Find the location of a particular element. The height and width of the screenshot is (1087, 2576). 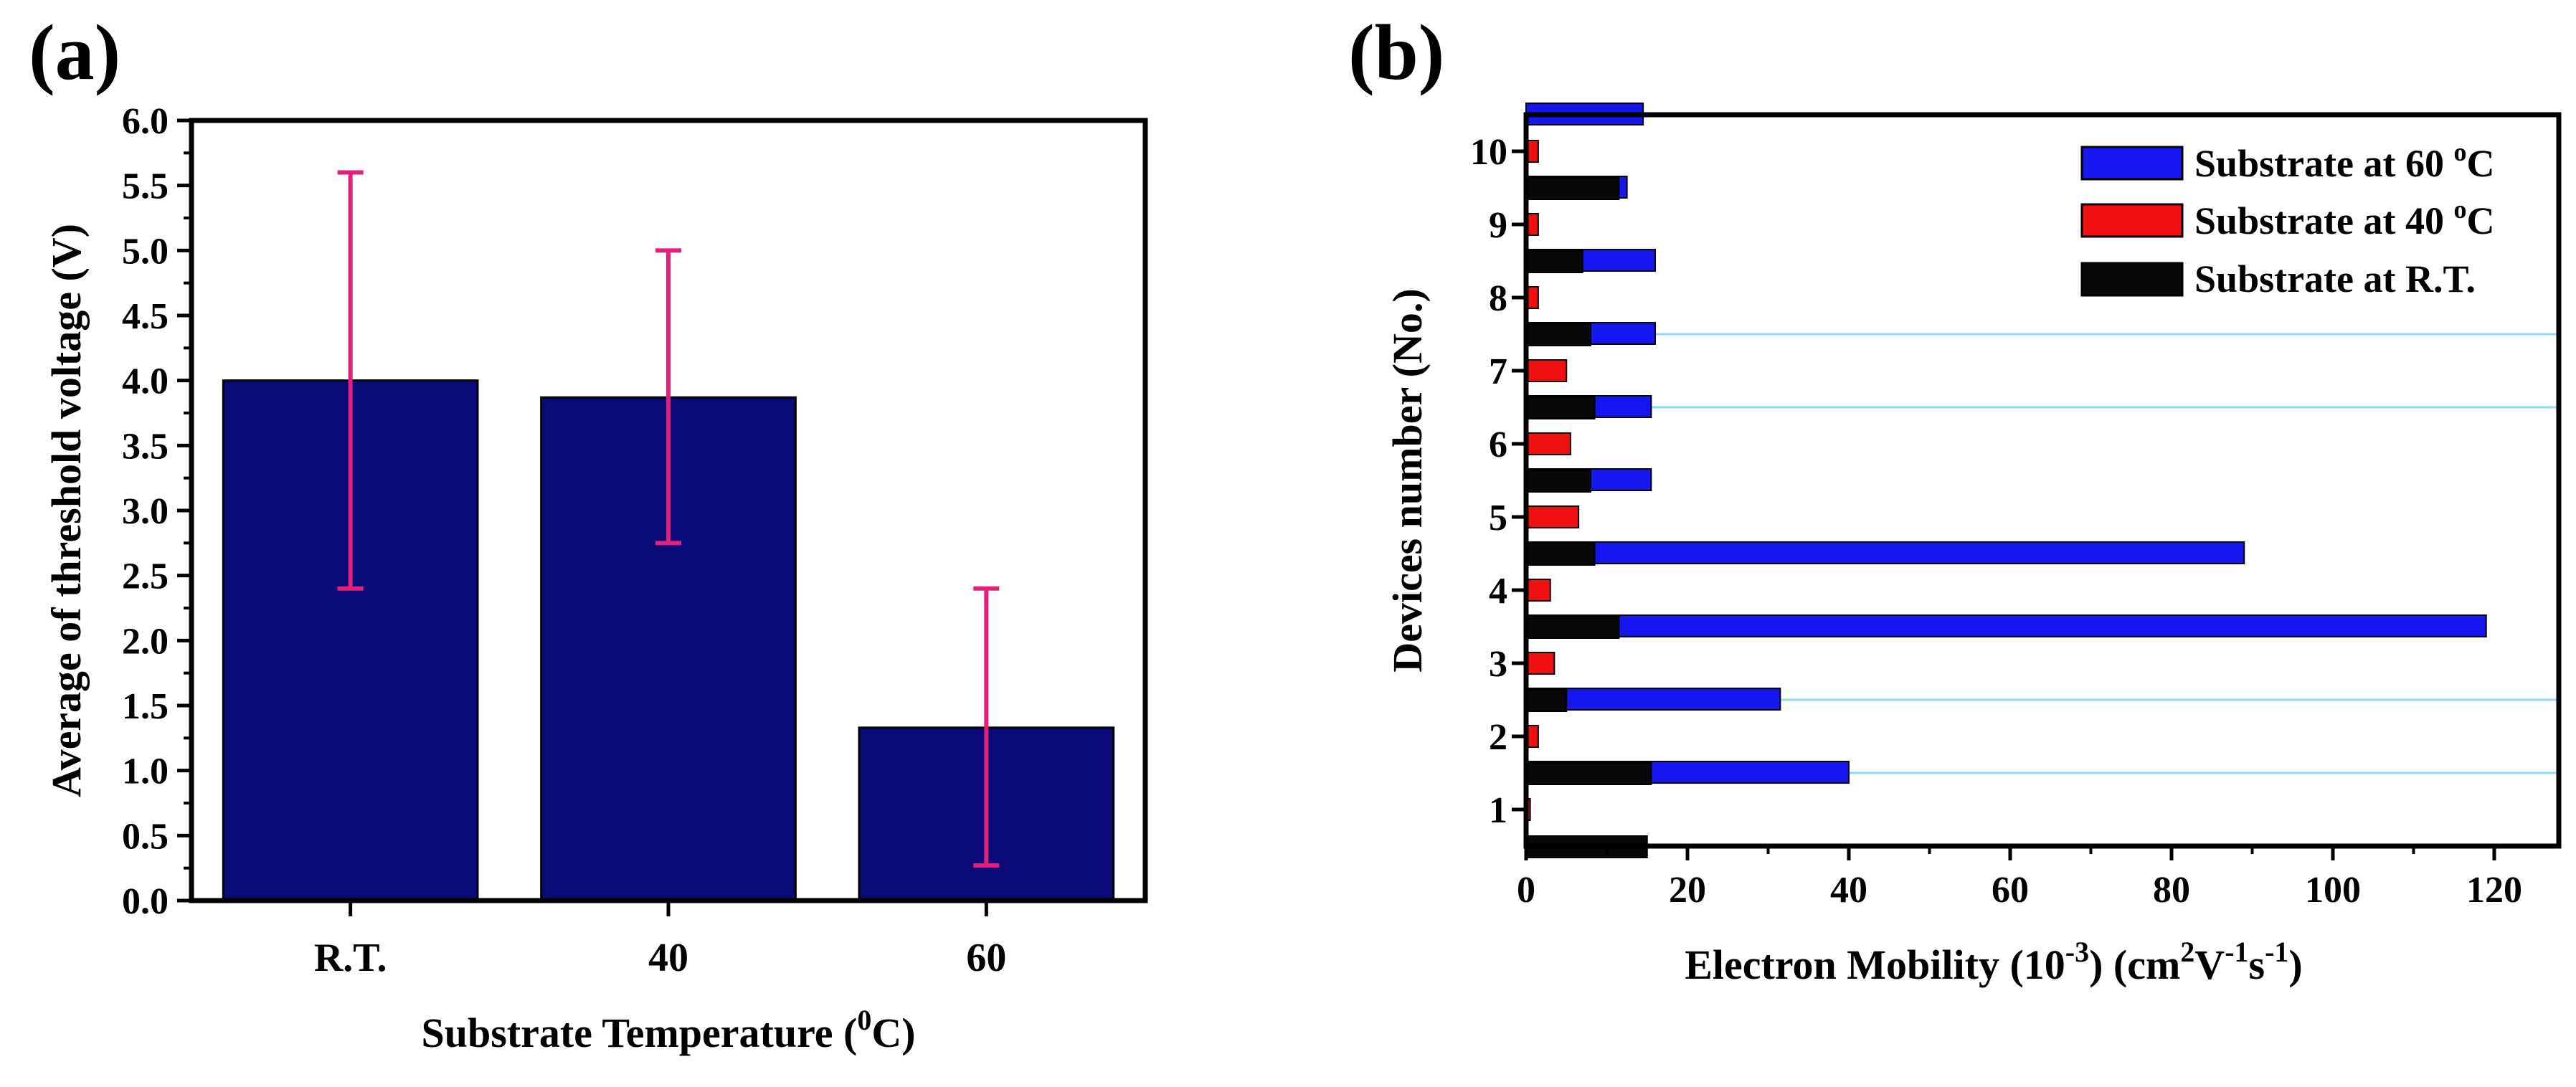

chart-b-x-tick-label: 80 is located at coordinates (2171, 891).